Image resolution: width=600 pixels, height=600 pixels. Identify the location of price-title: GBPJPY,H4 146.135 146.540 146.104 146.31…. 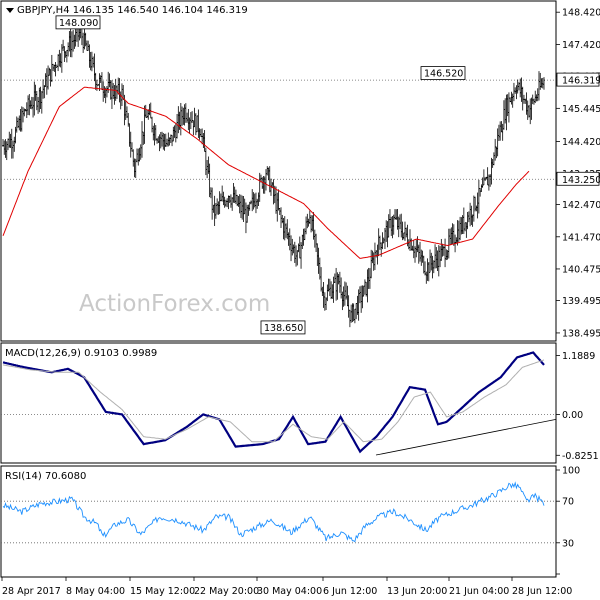
(132, 10).